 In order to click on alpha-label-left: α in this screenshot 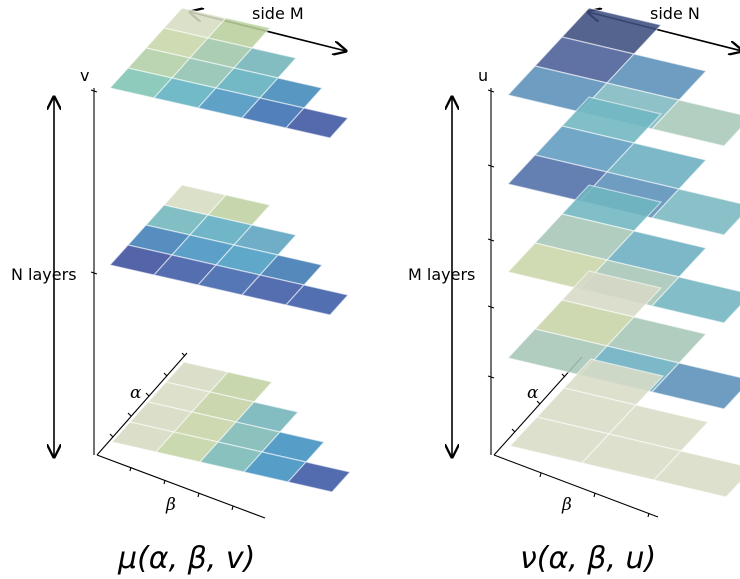, I will do `click(136, 393)`.